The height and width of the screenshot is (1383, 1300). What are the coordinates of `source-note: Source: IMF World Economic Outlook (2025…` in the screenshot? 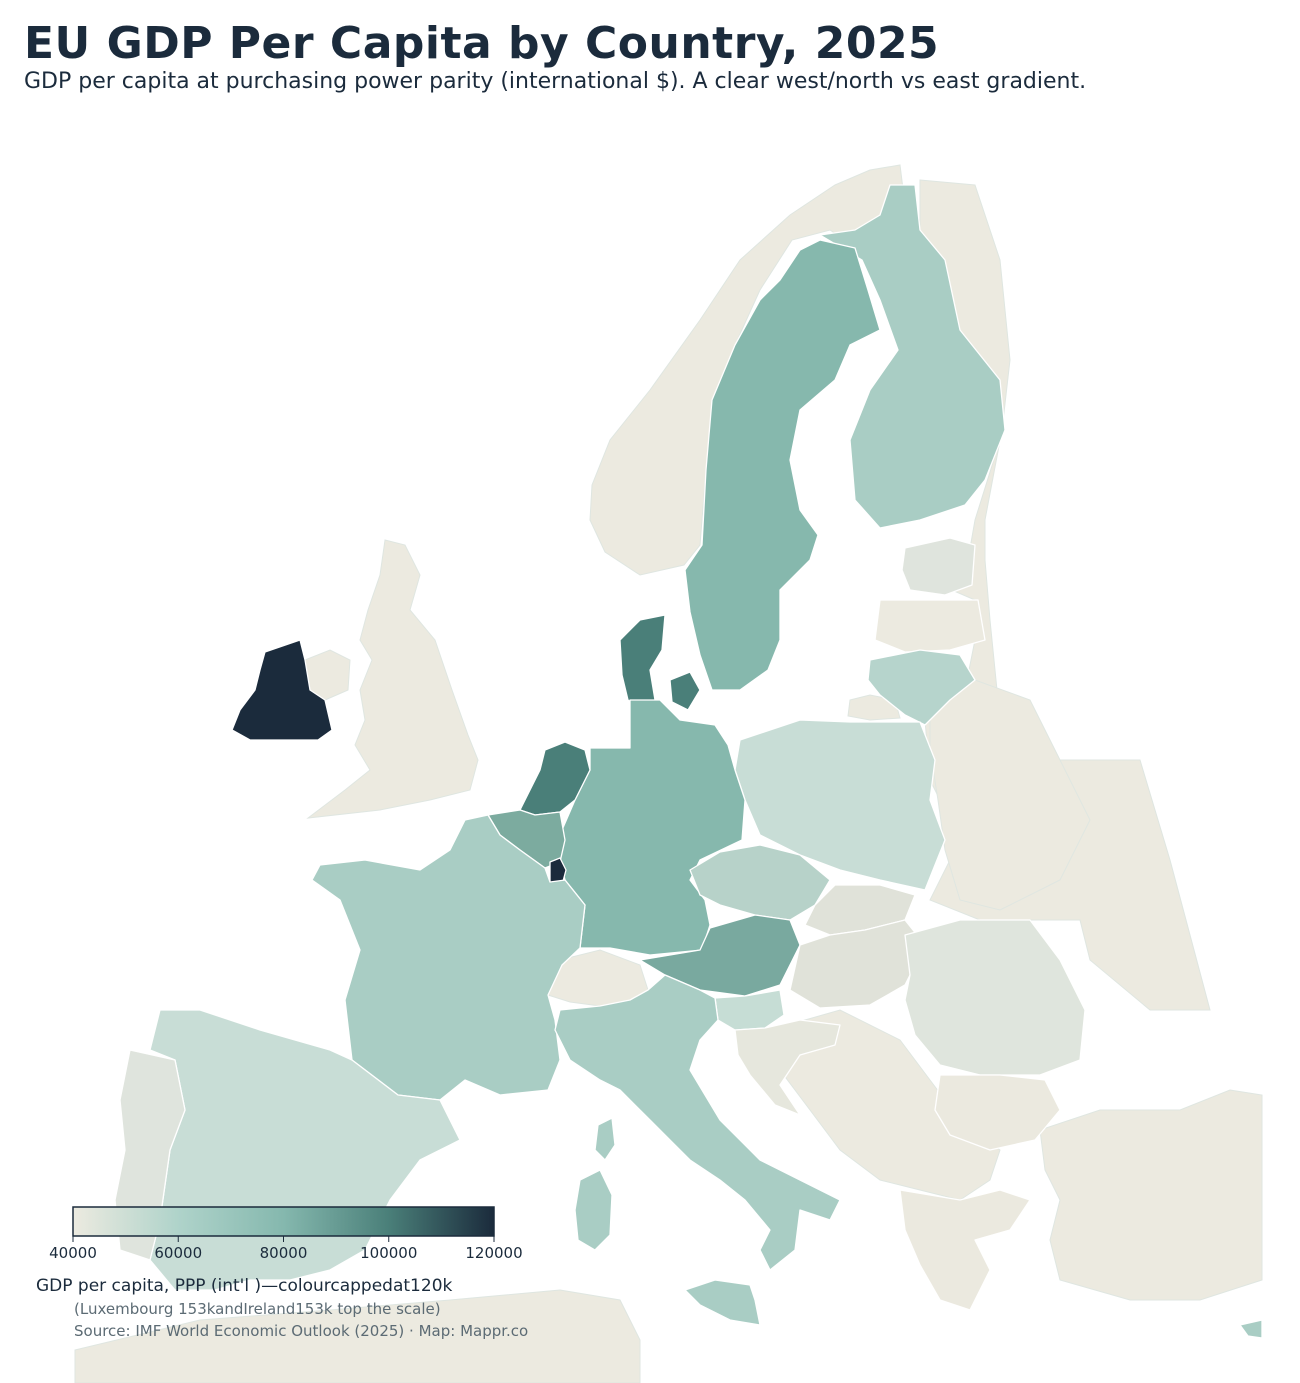 It's located at (301, 1331).